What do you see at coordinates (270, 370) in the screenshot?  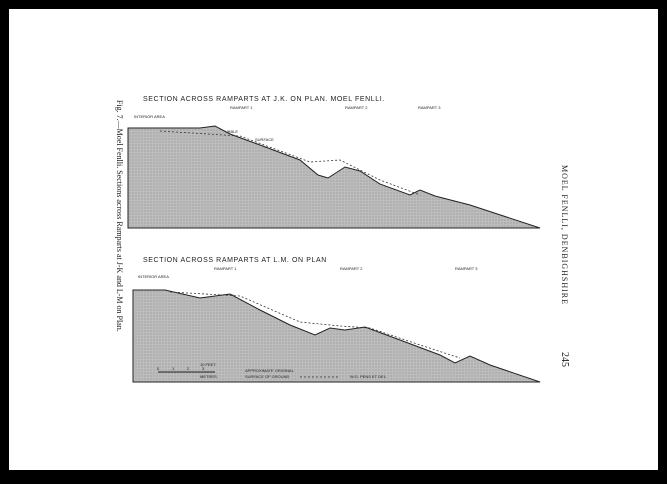 I see `legend-text: APPROXIMATE ORIGINAL` at bounding box center [270, 370].